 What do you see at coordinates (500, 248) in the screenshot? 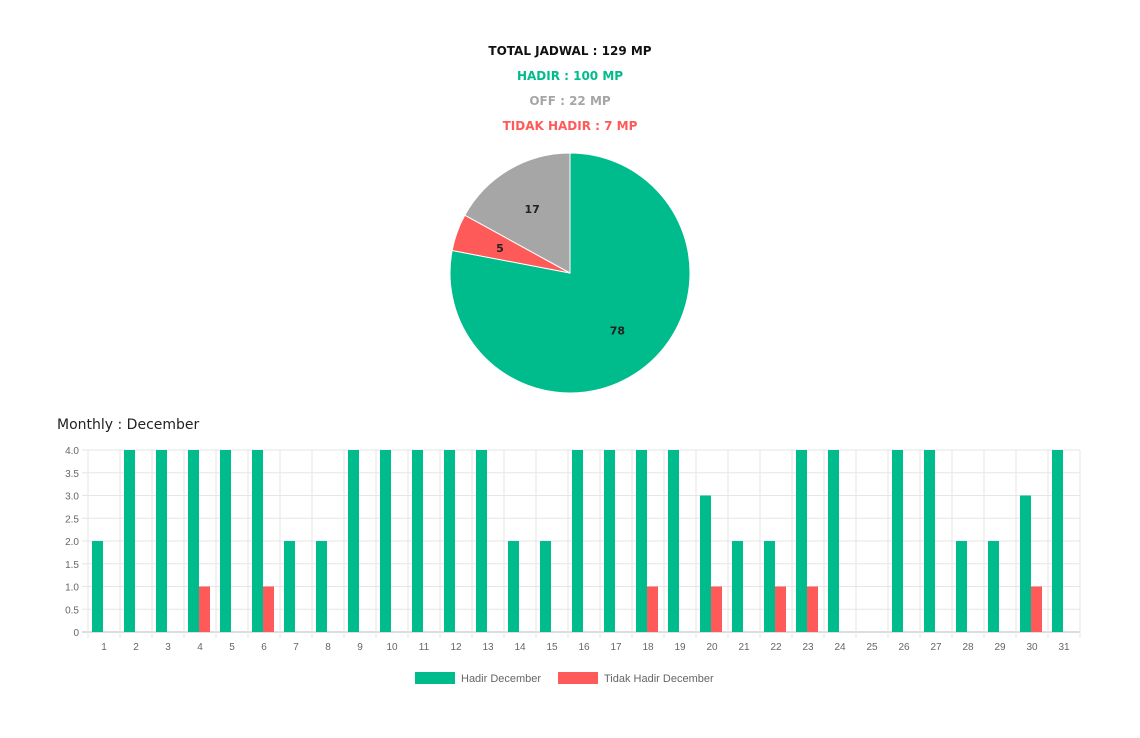
I see `pie-label-tidak-hadir: 5` at bounding box center [500, 248].